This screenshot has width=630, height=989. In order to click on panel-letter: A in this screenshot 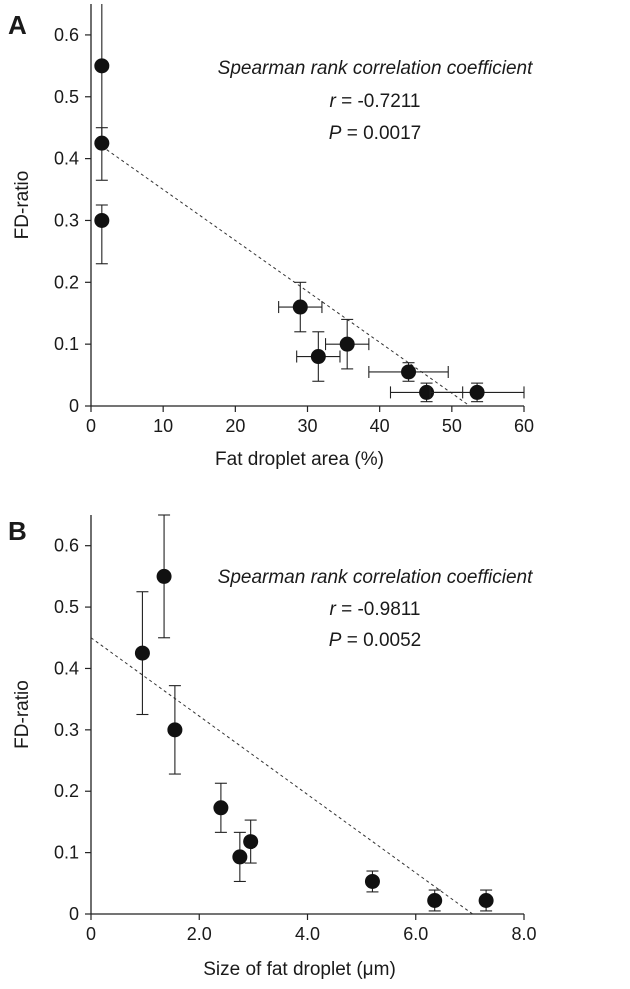, I will do `click(17, 25)`.